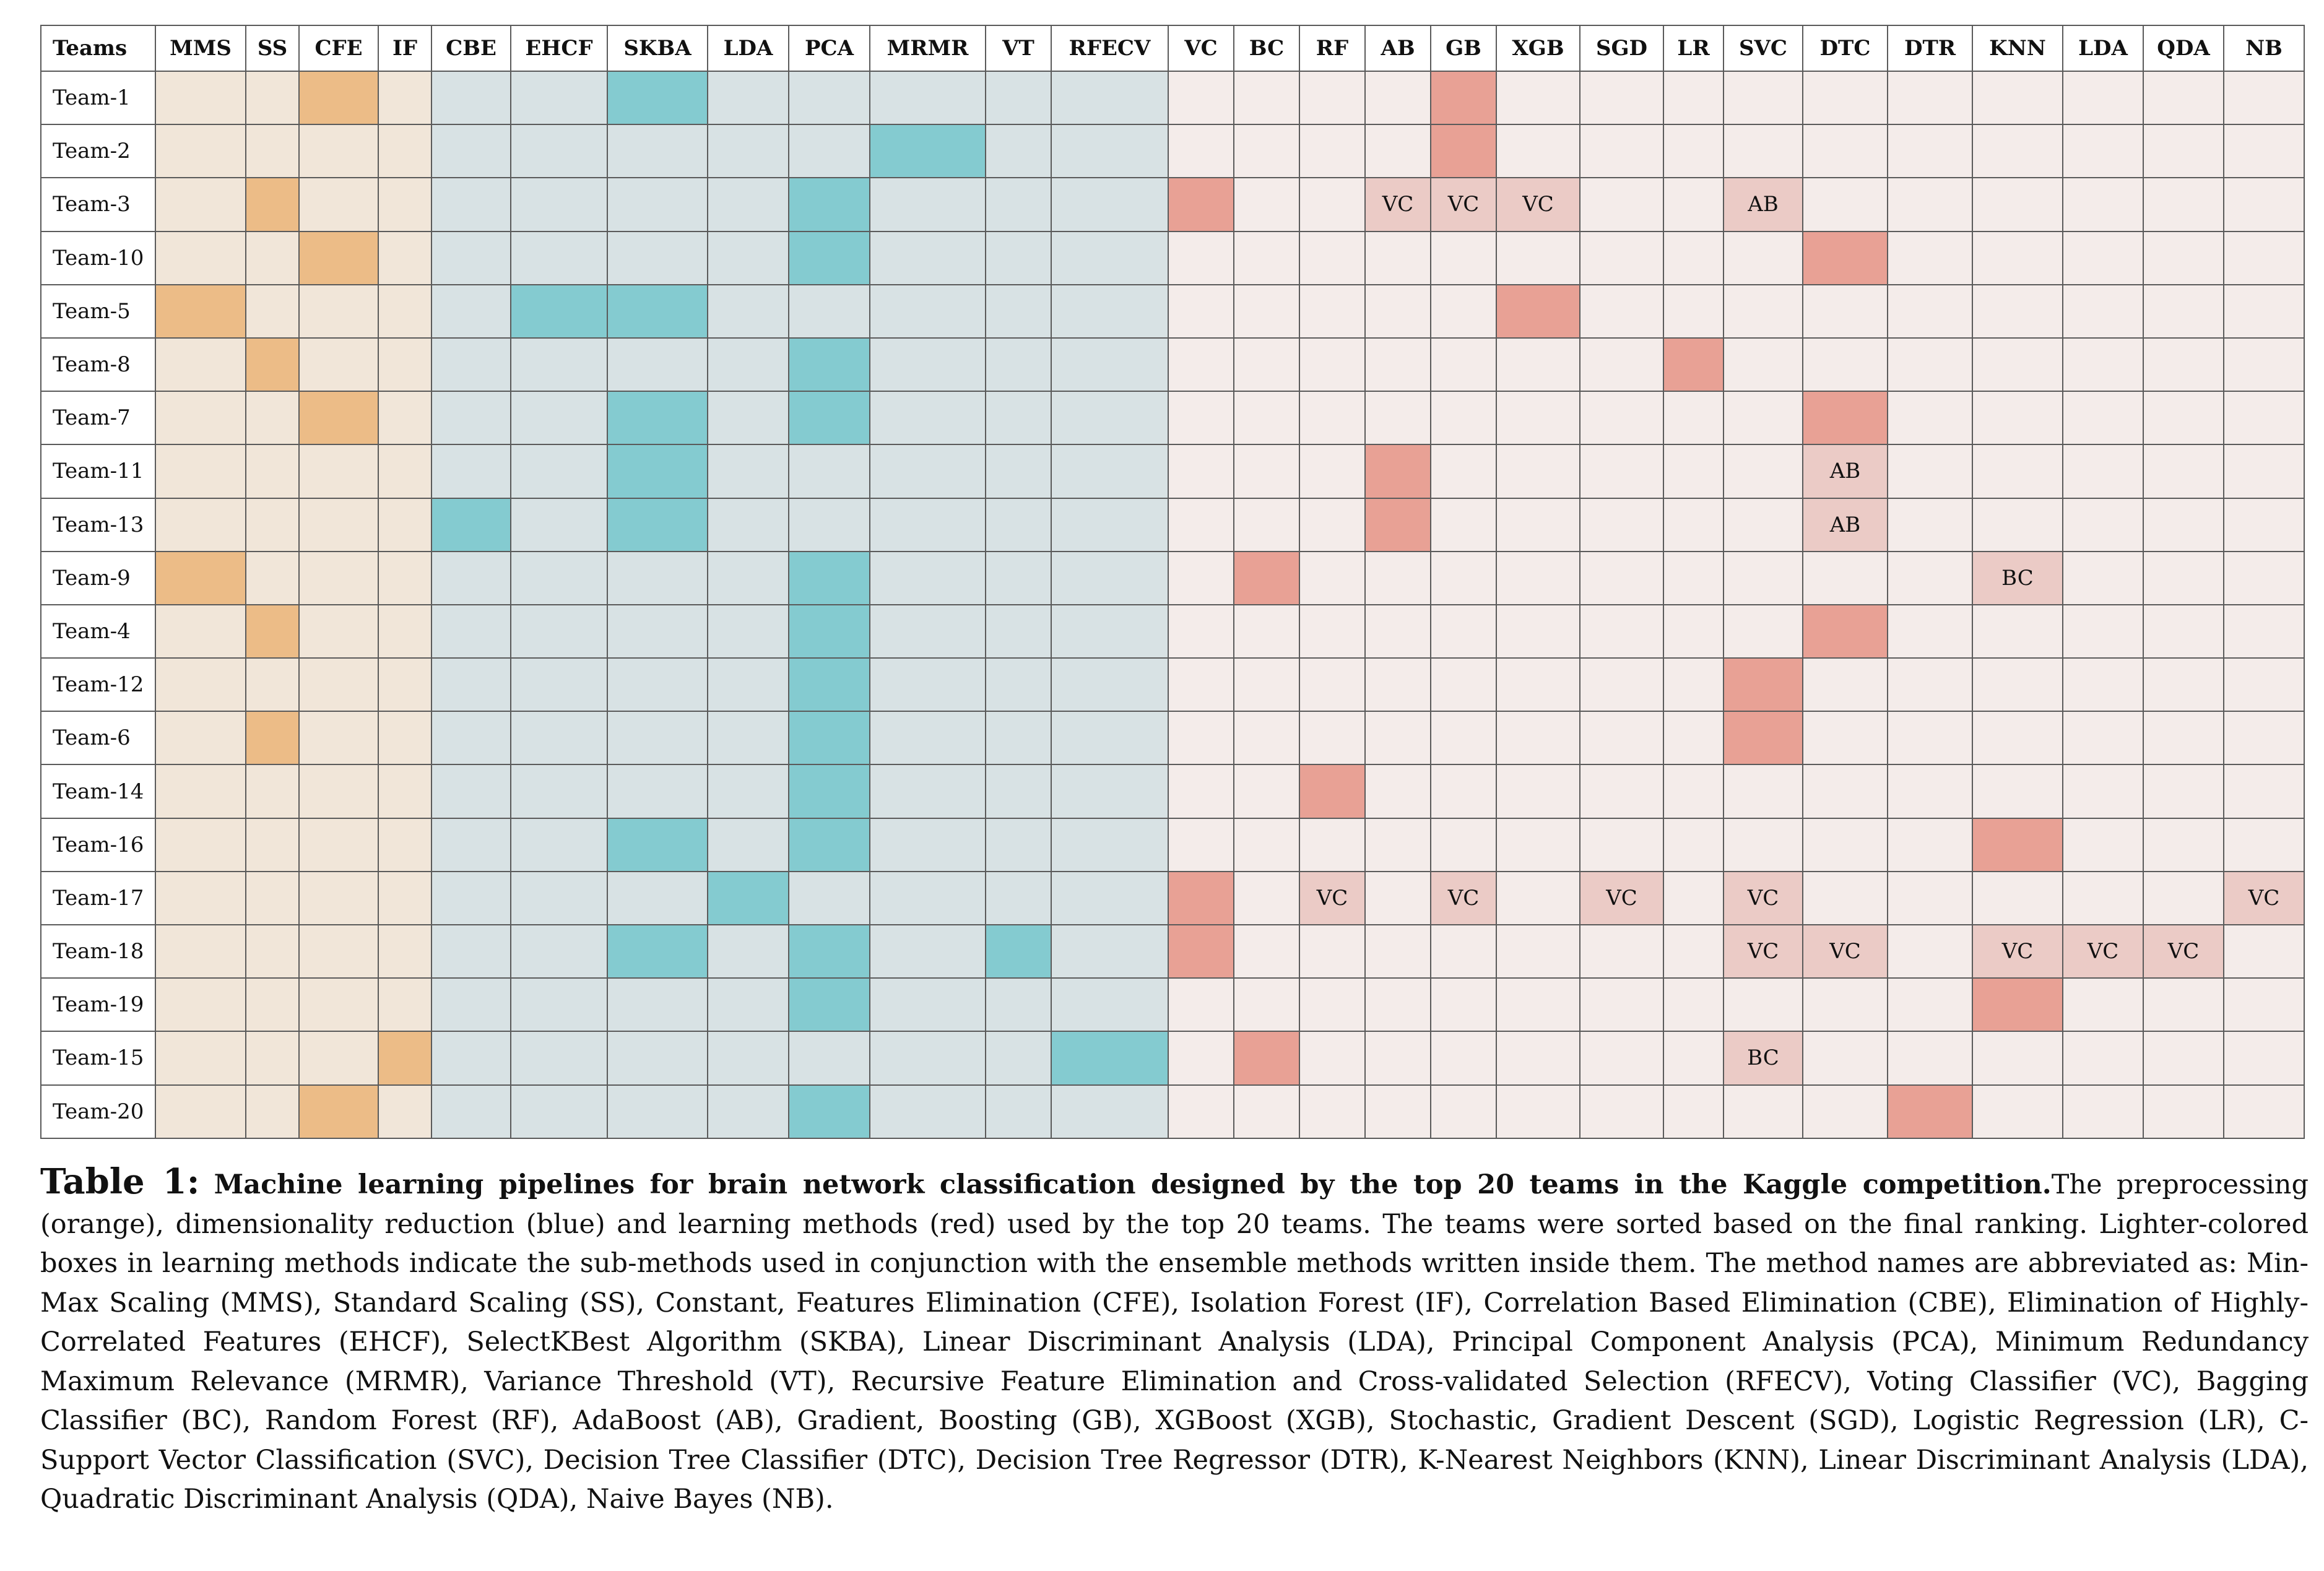 The width and height of the screenshot is (2324, 1571). I want to click on team-name-cell: Team-2, so click(98, 151).